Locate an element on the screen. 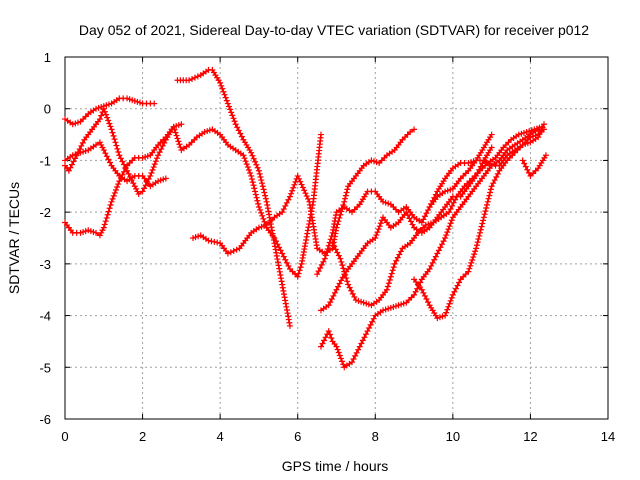 The image size is (640, 480). y-tick-label: 1 is located at coordinates (47, 57).